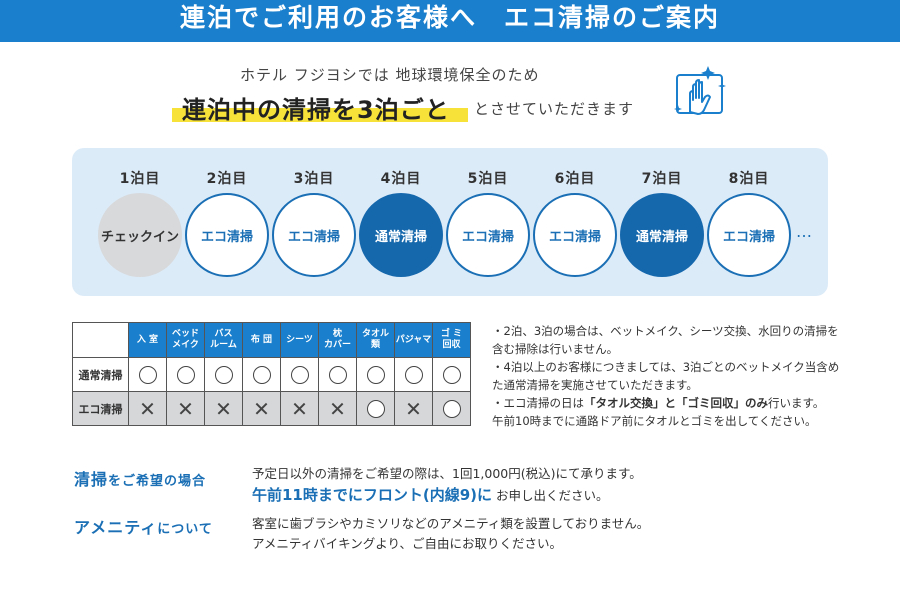 The width and height of the screenshot is (900, 600). I want to click on intro-highlight: 連泊中の清掃を3泊ごと, so click(316, 110).